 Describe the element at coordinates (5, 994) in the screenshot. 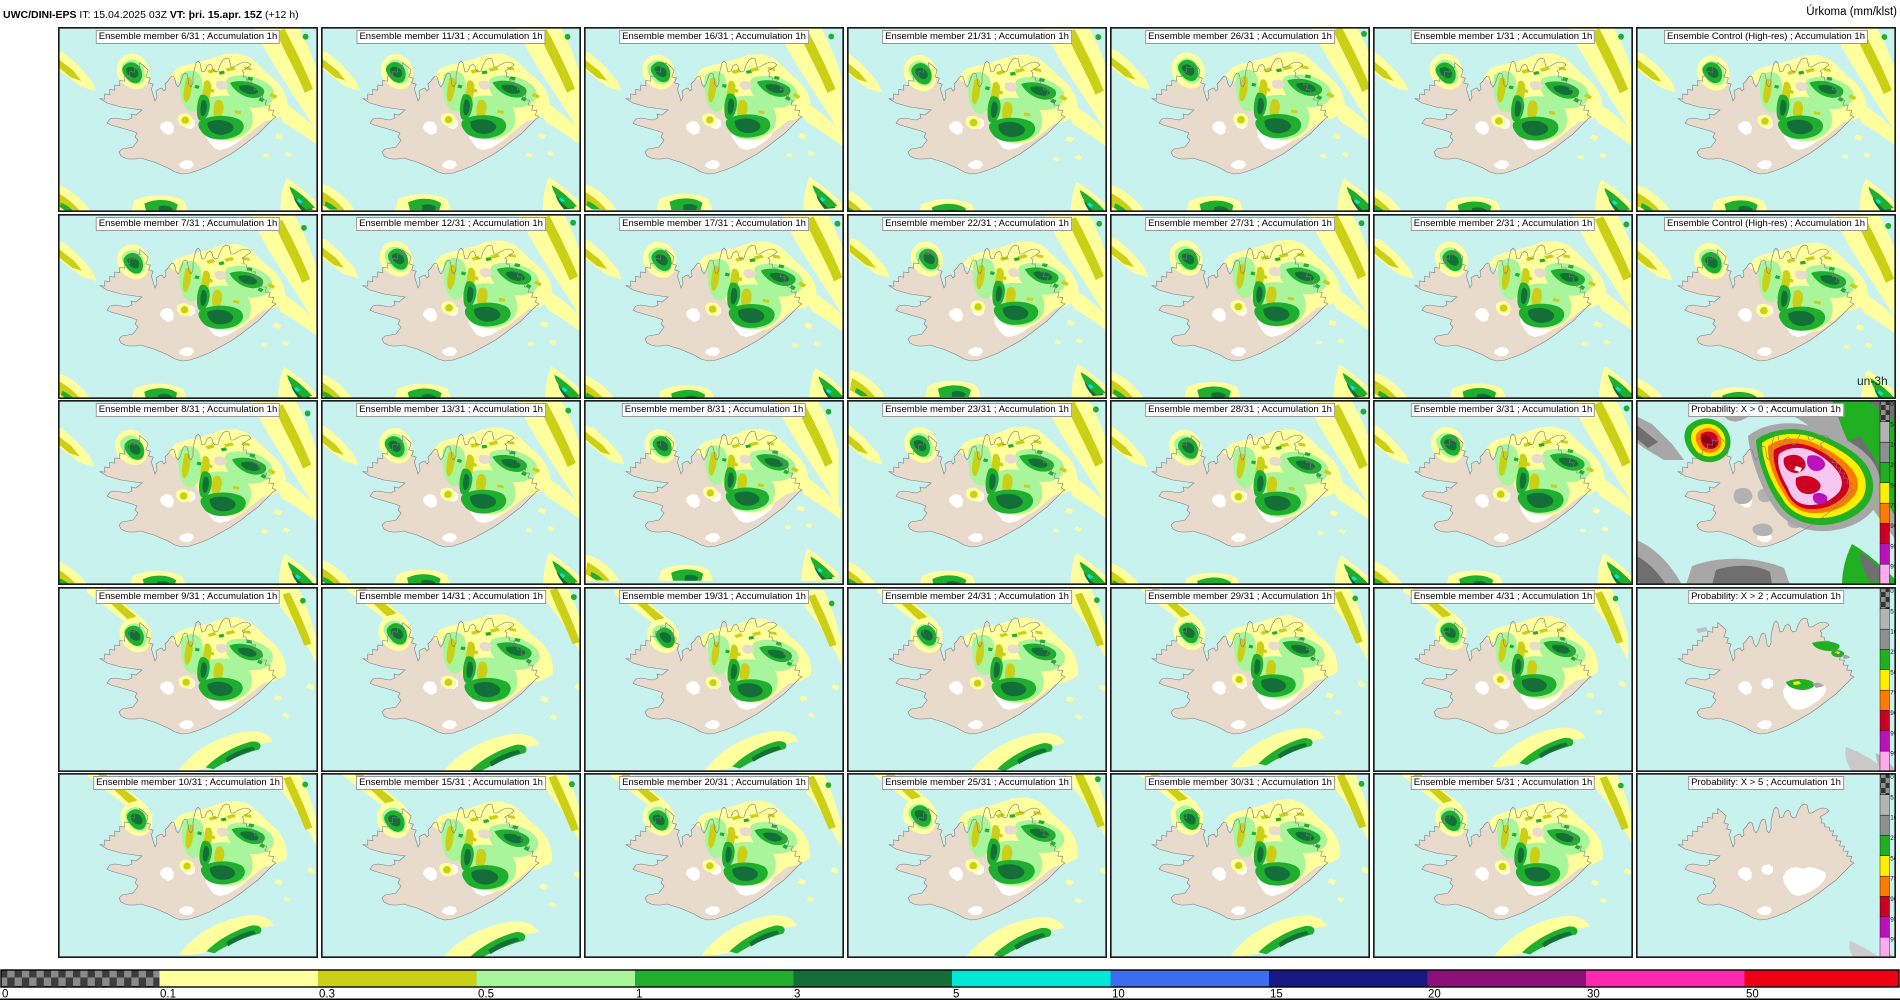

I see `svg-text: 0` at that location.